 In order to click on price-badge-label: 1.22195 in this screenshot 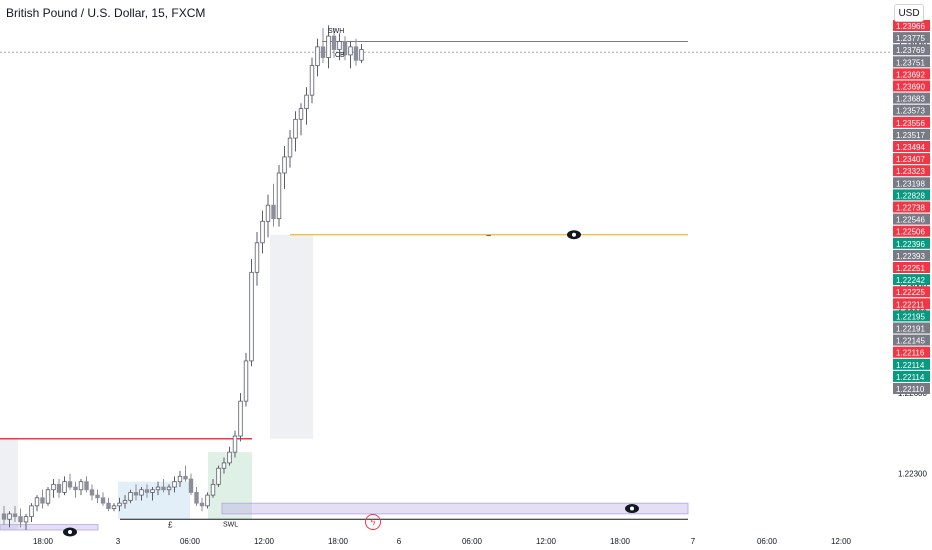, I will do `click(910, 316)`.